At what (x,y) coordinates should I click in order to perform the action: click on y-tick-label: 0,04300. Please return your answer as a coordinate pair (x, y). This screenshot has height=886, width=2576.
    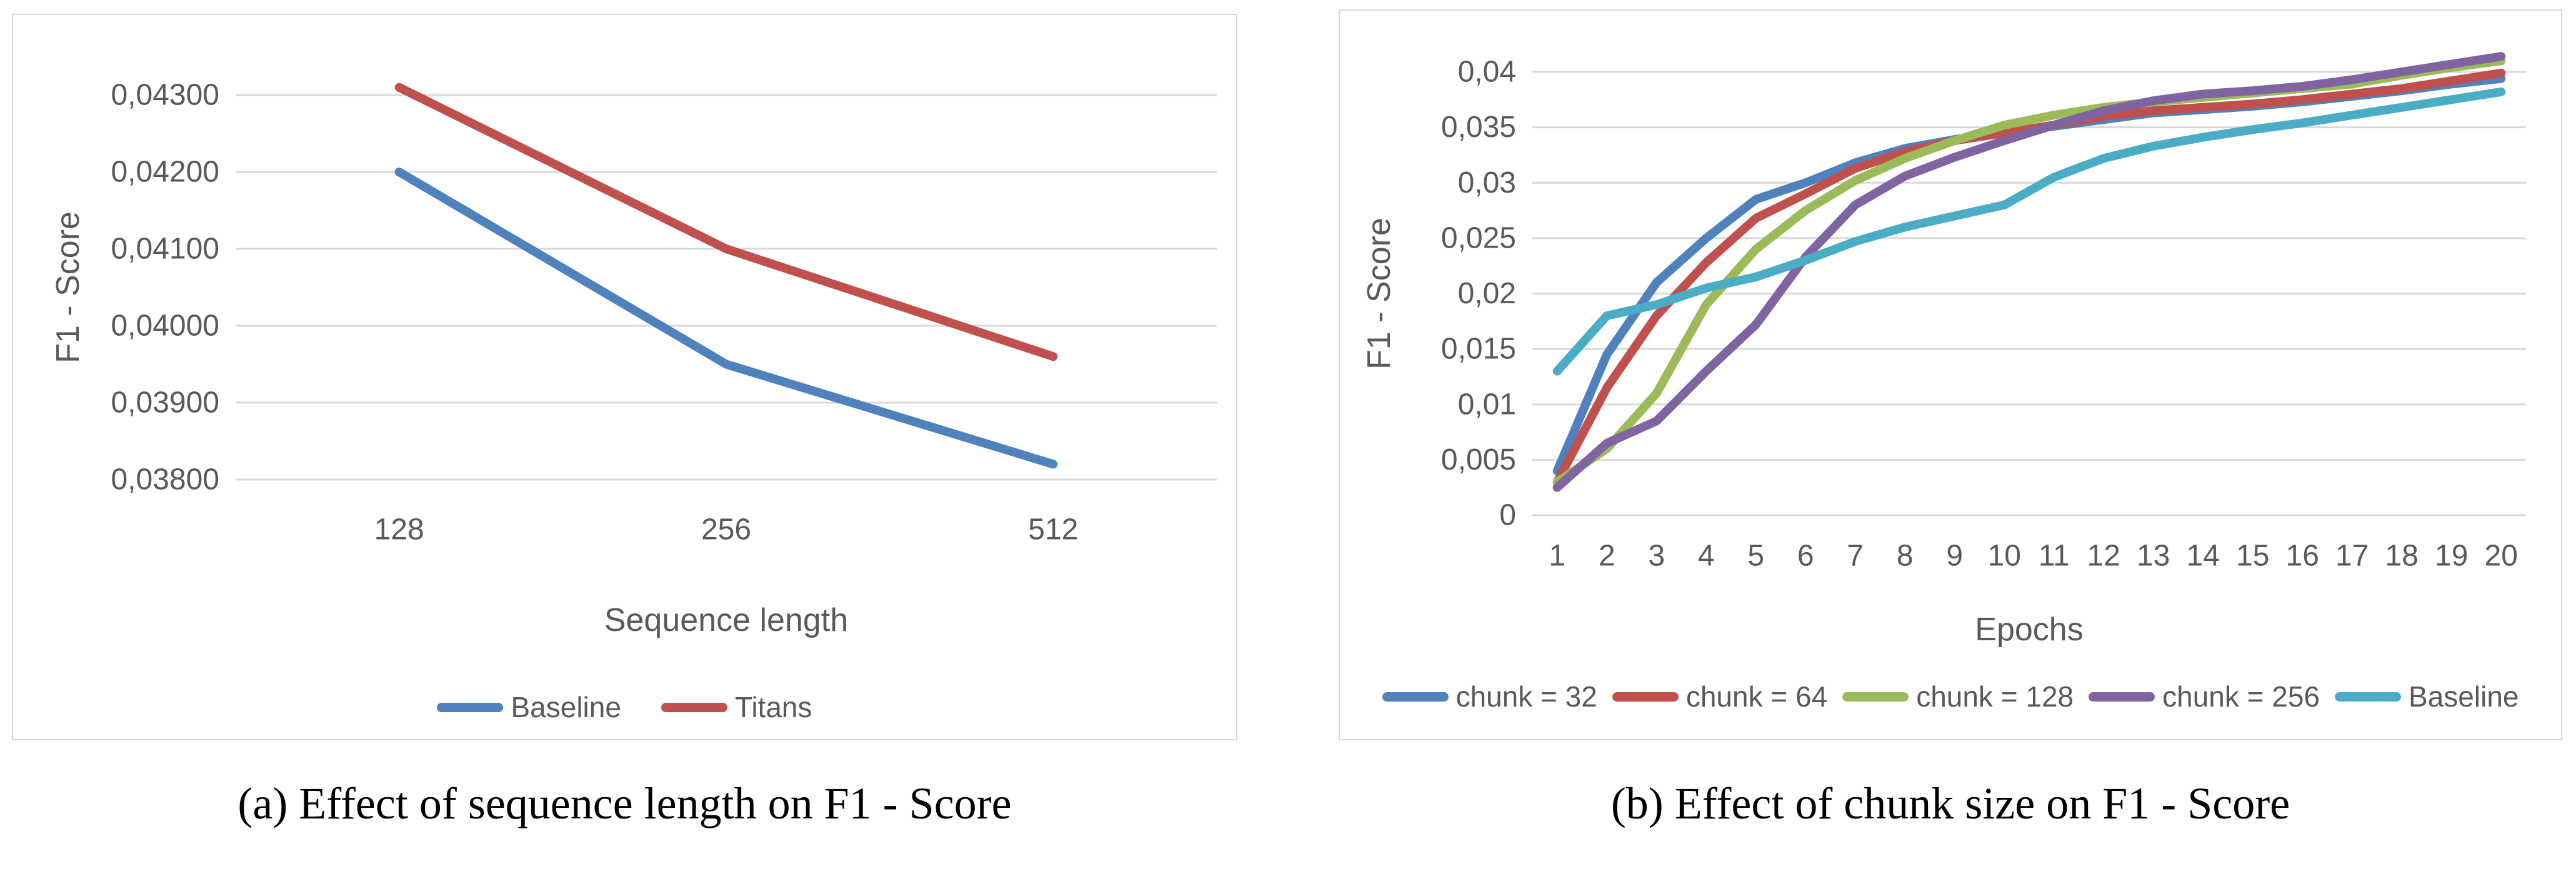
    Looking at the image, I should click on (165, 96).